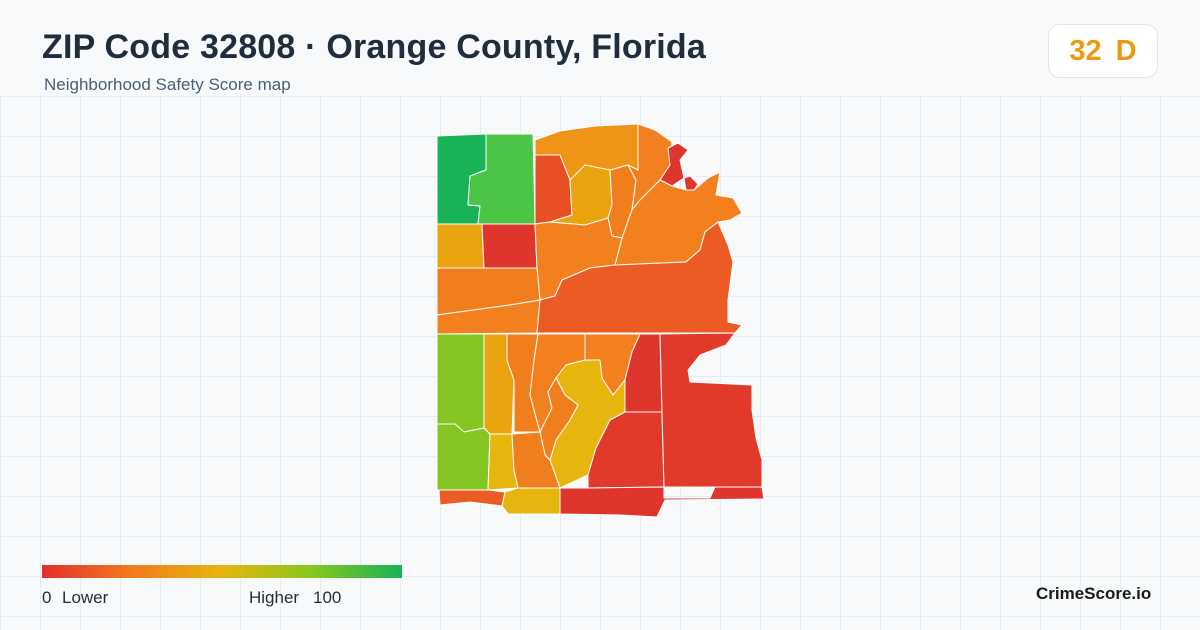 The height and width of the screenshot is (630, 1200). Describe the element at coordinates (1094, 593) in the screenshot. I see `brand-label: CrimeScore.io` at that location.